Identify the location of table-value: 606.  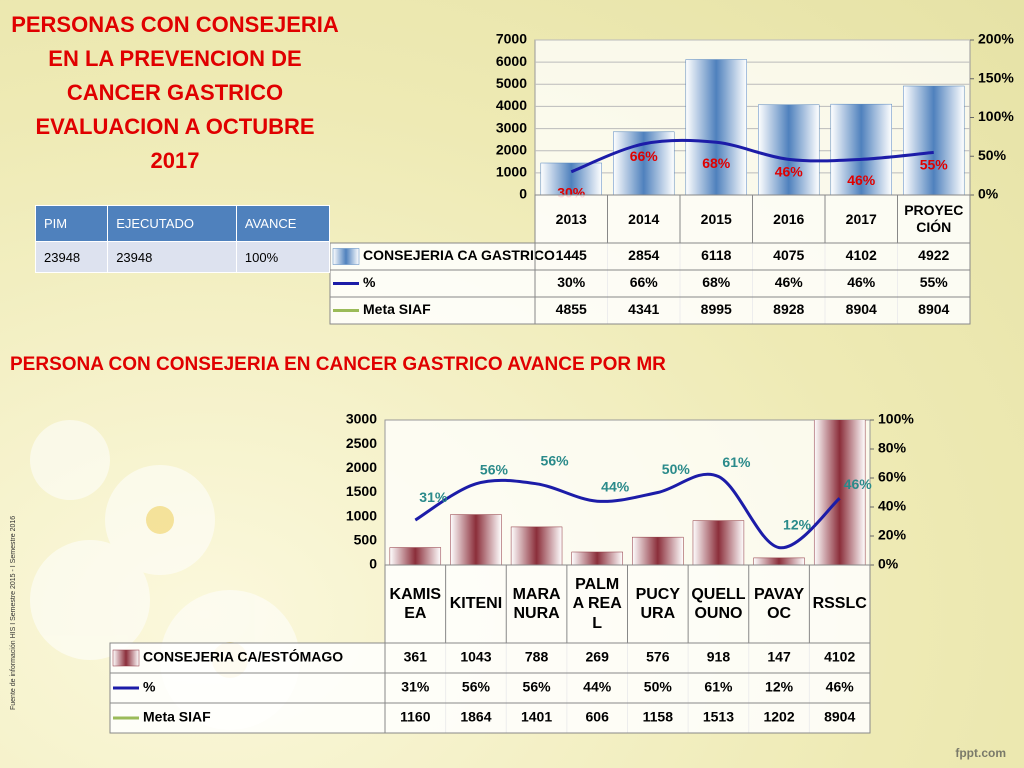
(598, 717).